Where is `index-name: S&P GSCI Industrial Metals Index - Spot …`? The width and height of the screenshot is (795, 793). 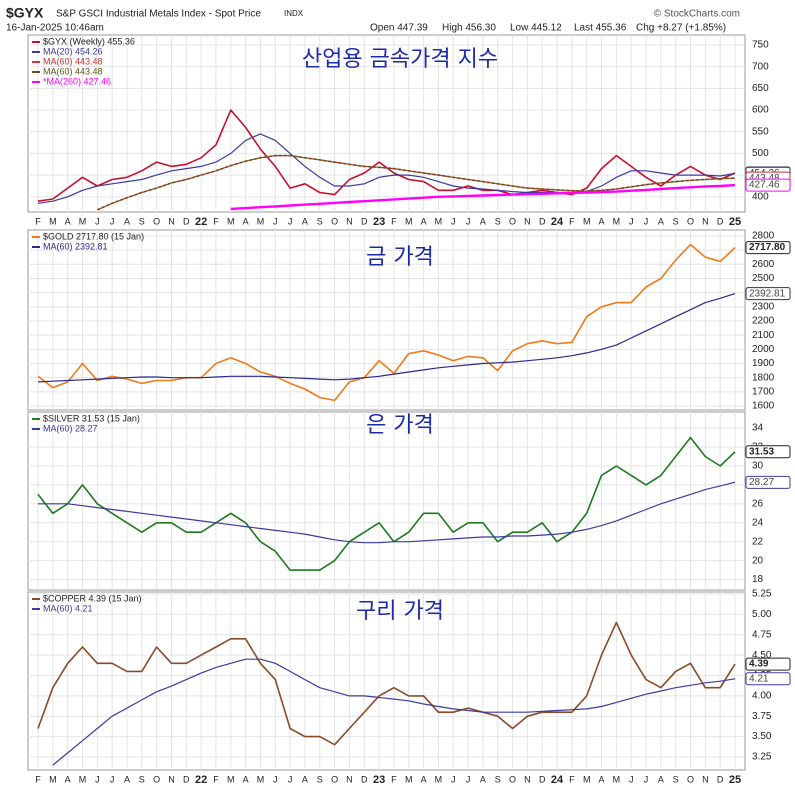 index-name: S&P GSCI Industrial Metals Index - Spot … is located at coordinates (158, 14).